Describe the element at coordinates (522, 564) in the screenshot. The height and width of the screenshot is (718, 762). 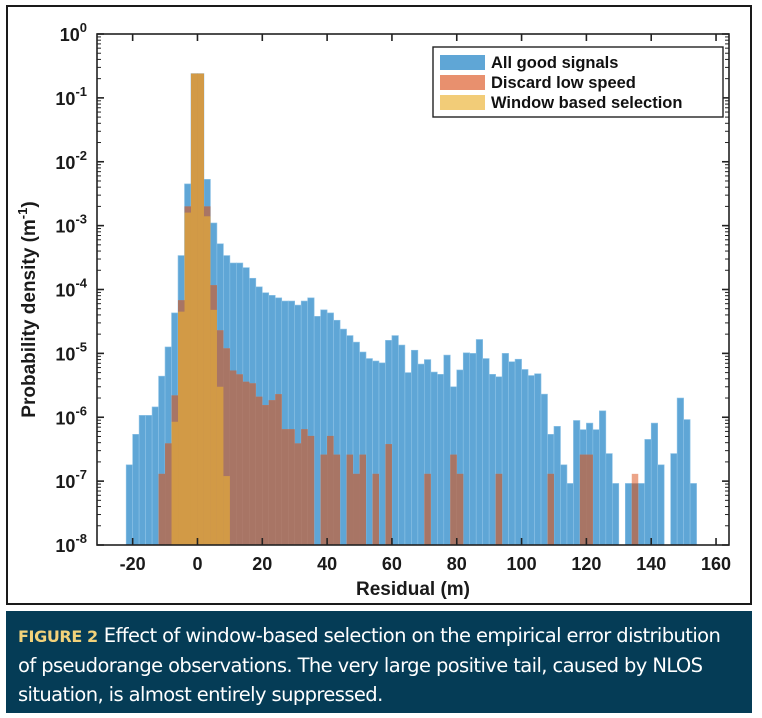
I see `x-tick-label: 100` at that location.